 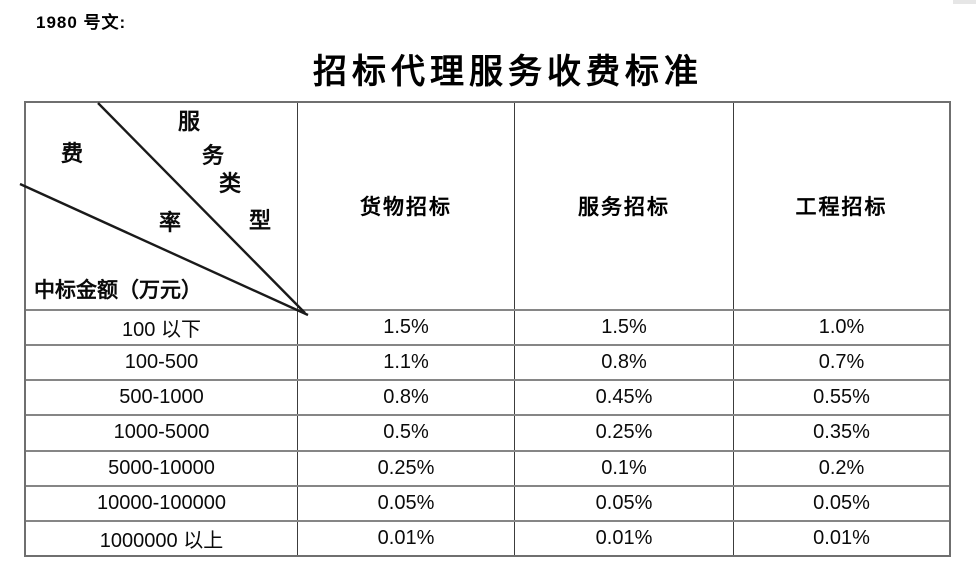 What do you see at coordinates (81, 22) in the screenshot?
I see `doc-number-label: 1980 号文:` at bounding box center [81, 22].